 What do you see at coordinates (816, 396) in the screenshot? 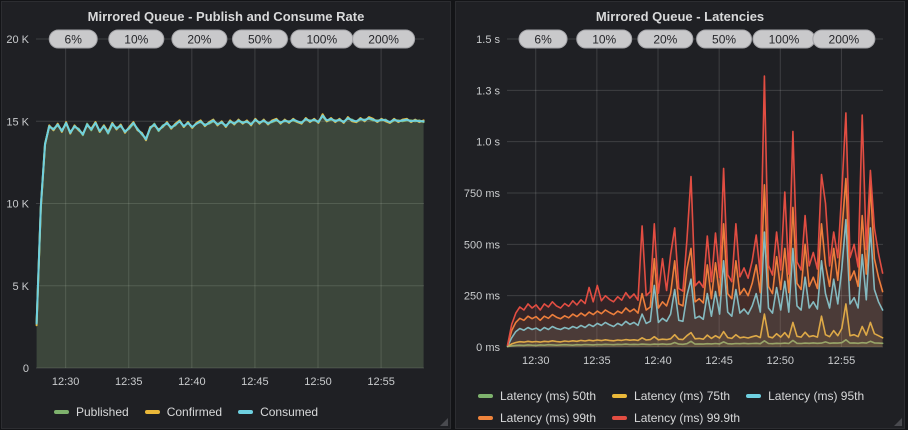
I see `legend-label: Latency (ms) 95th` at bounding box center [816, 396].